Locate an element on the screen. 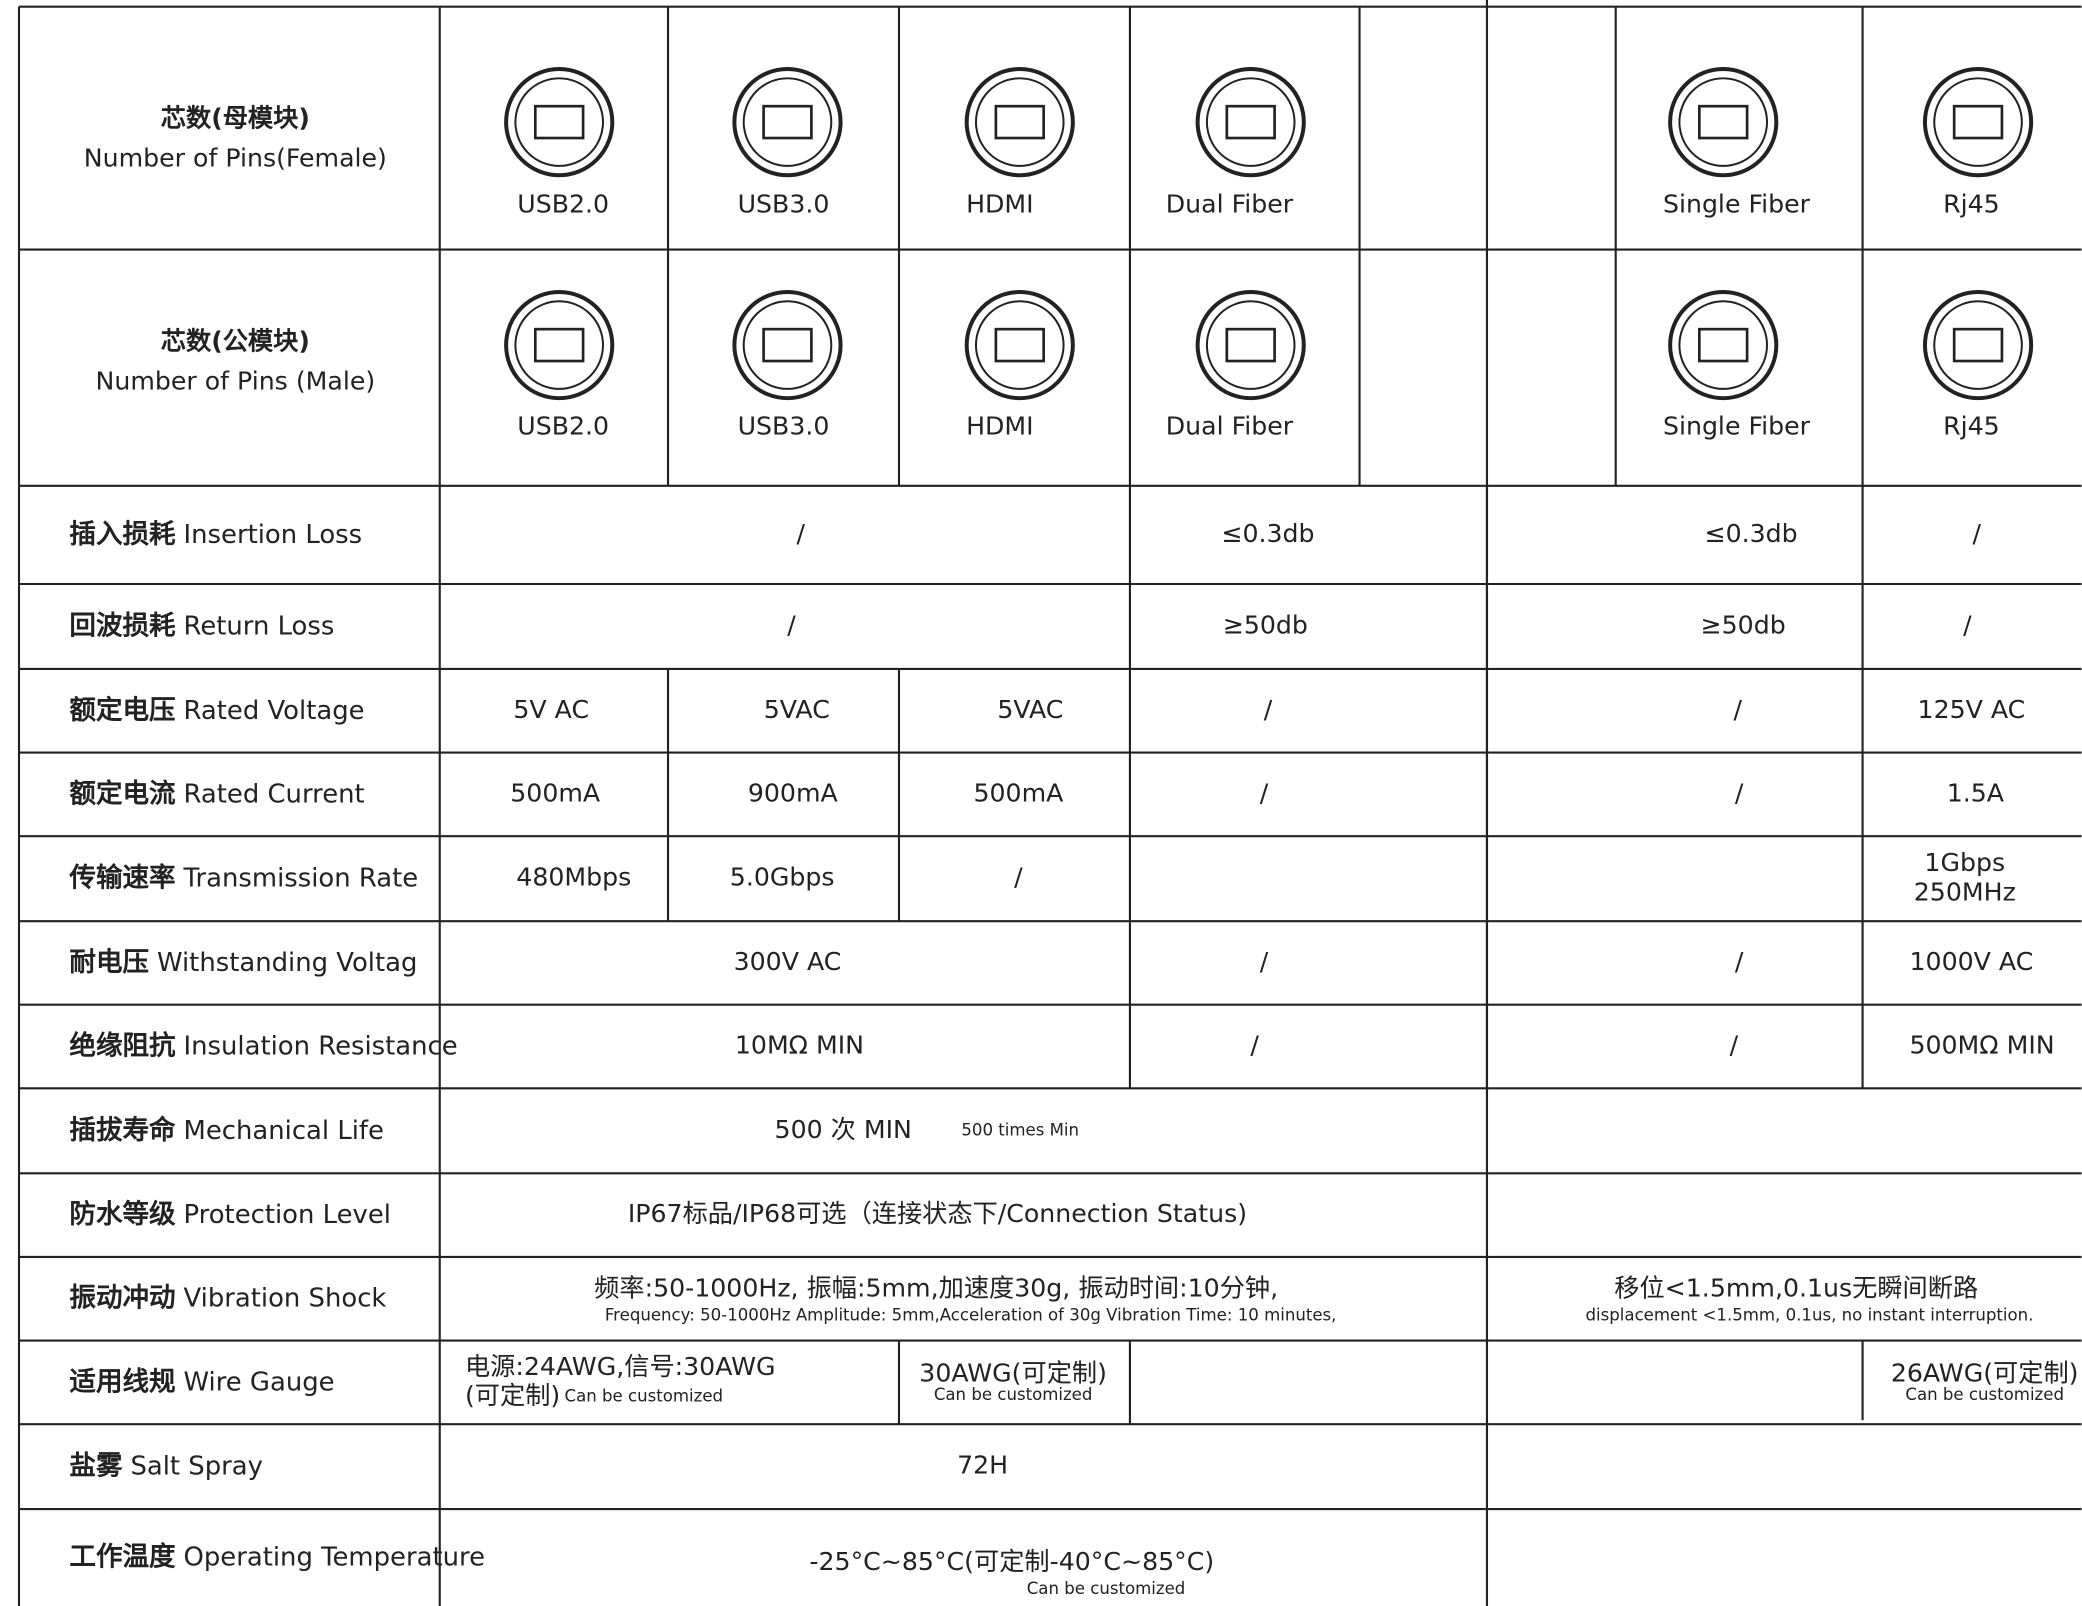 The width and height of the screenshot is (2082, 1606). cell-text-2: (可定制) is located at coordinates (512, 1395).